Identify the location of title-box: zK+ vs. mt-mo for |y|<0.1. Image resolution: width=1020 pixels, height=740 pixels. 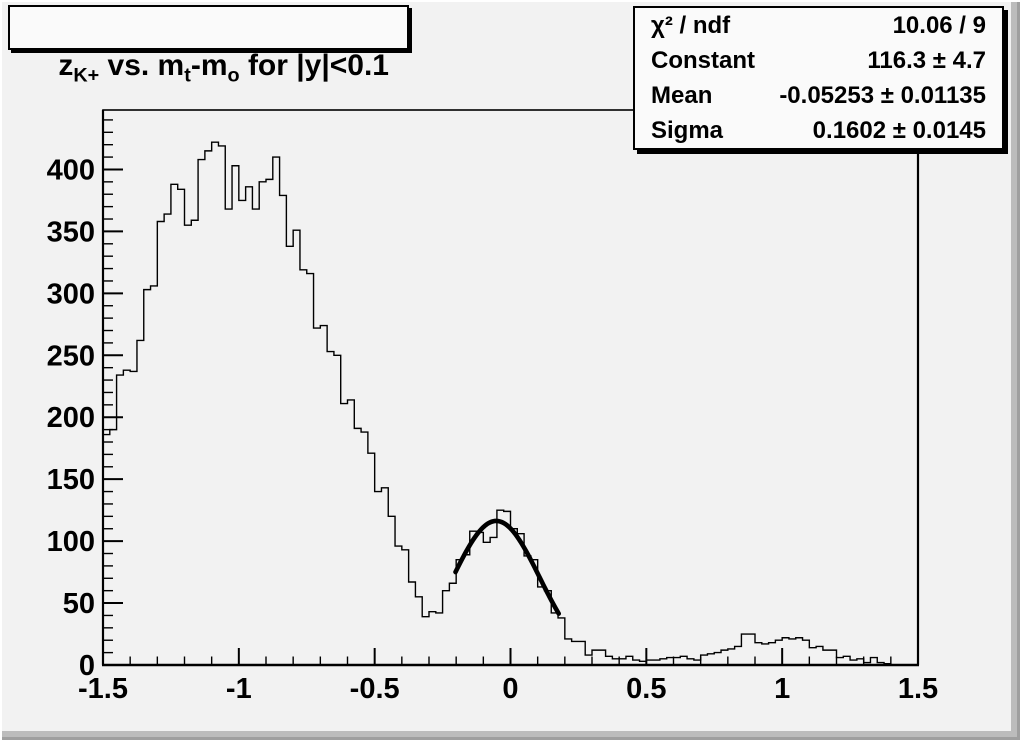
(208, 46).